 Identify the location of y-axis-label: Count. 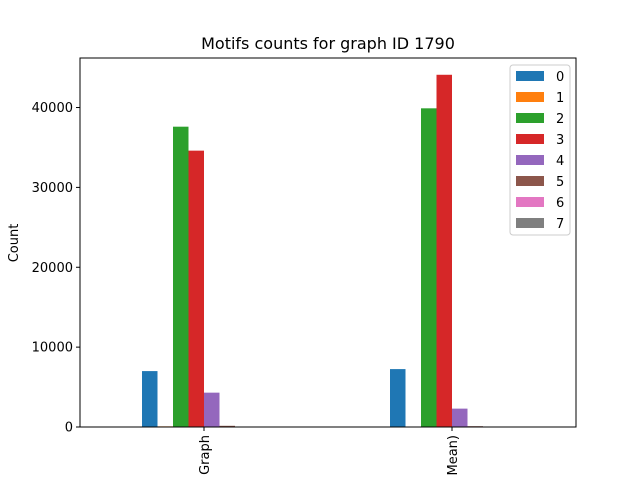
(14, 243).